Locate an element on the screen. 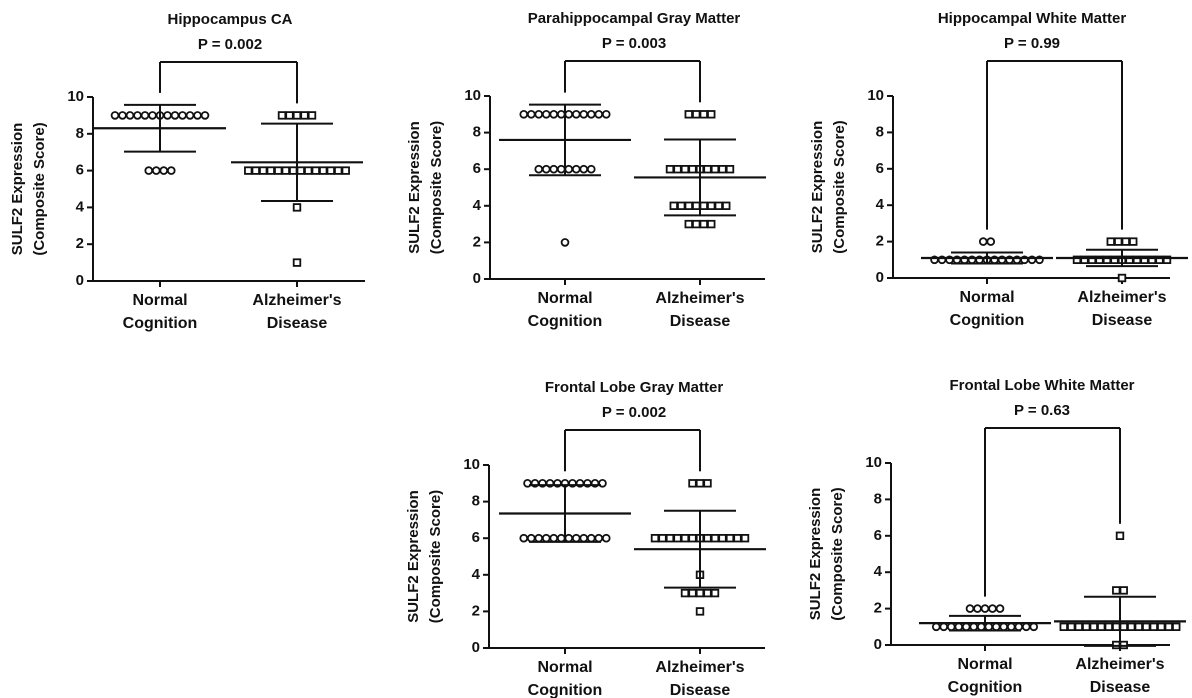 Image resolution: width=1192 pixels, height=698 pixels. x-tick-label: Alzheimer's is located at coordinates (699, 667).